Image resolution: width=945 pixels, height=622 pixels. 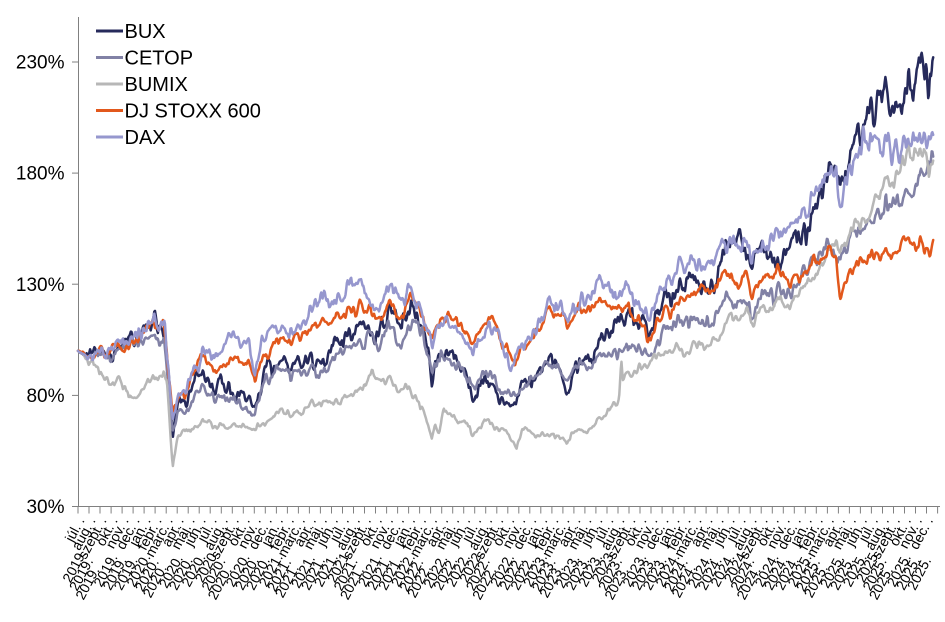 I want to click on svg-text: 30%, so click(x=45, y=507).